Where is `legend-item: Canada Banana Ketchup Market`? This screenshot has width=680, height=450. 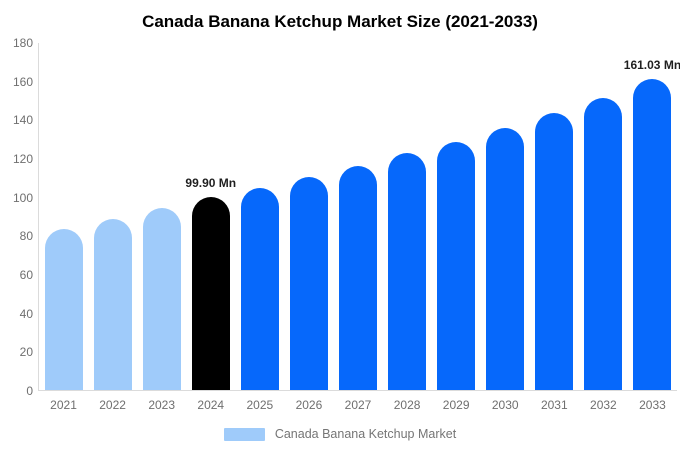 legend-item: Canada Banana Ketchup Market is located at coordinates (340, 434).